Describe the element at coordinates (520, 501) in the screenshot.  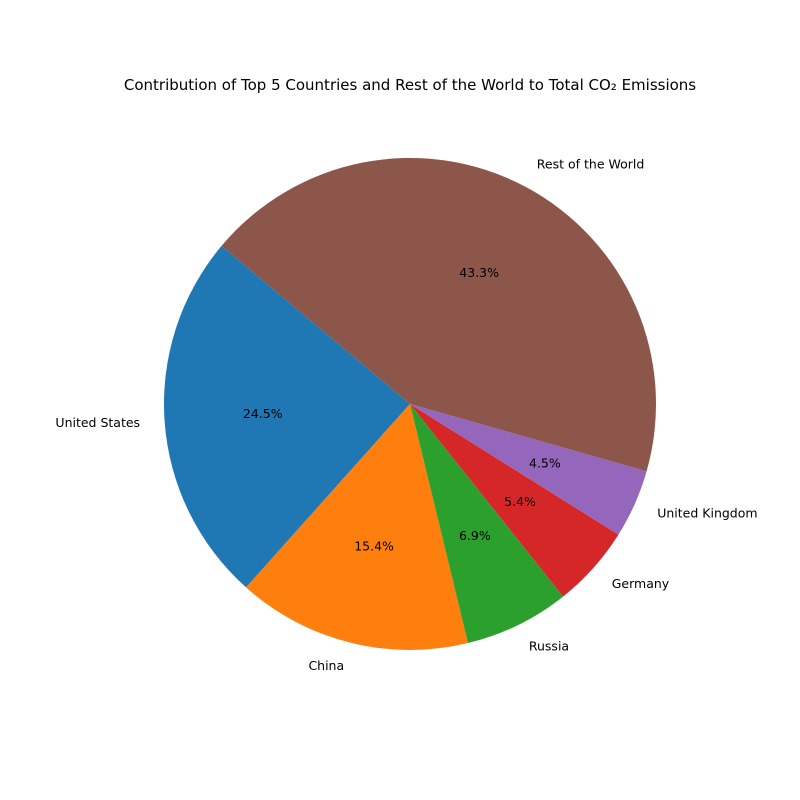
I see `pct-label-germany: 5.4%` at that location.